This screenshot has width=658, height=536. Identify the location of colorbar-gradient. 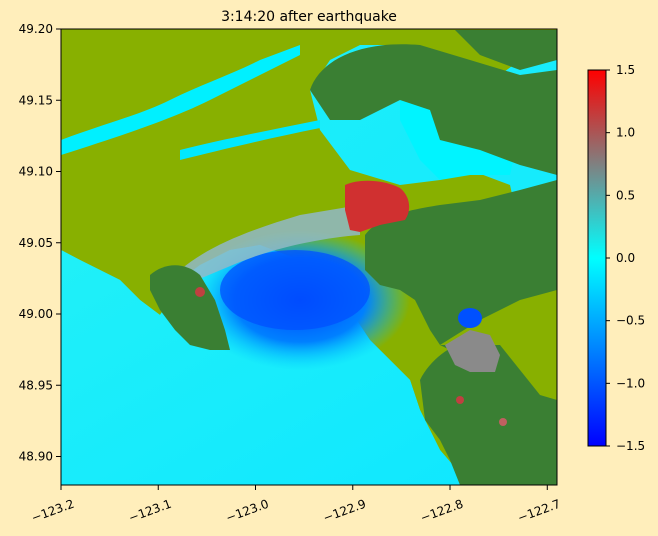
(597, 258).